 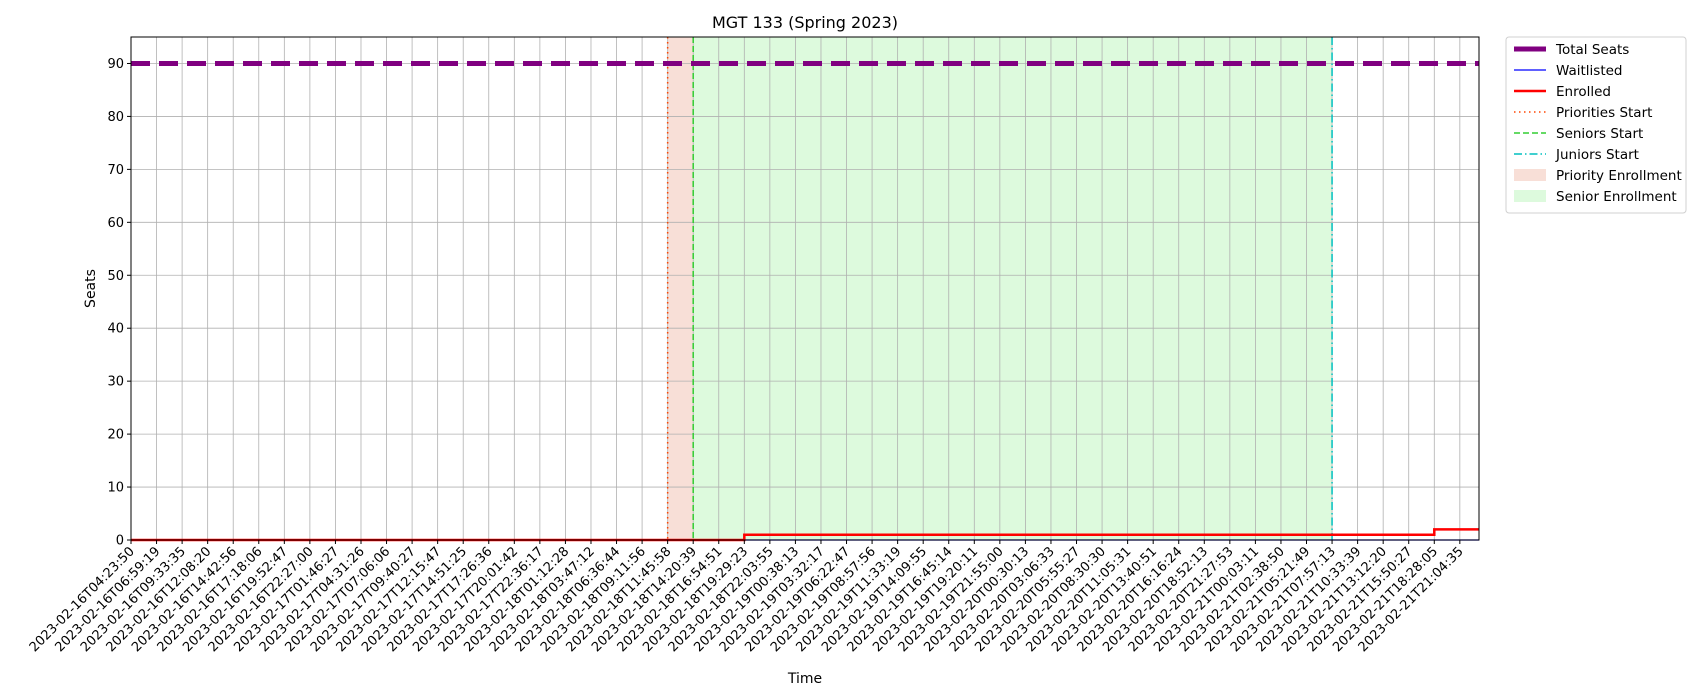 I want to click on y-tick-label: 0, so click(x=120, y=541).